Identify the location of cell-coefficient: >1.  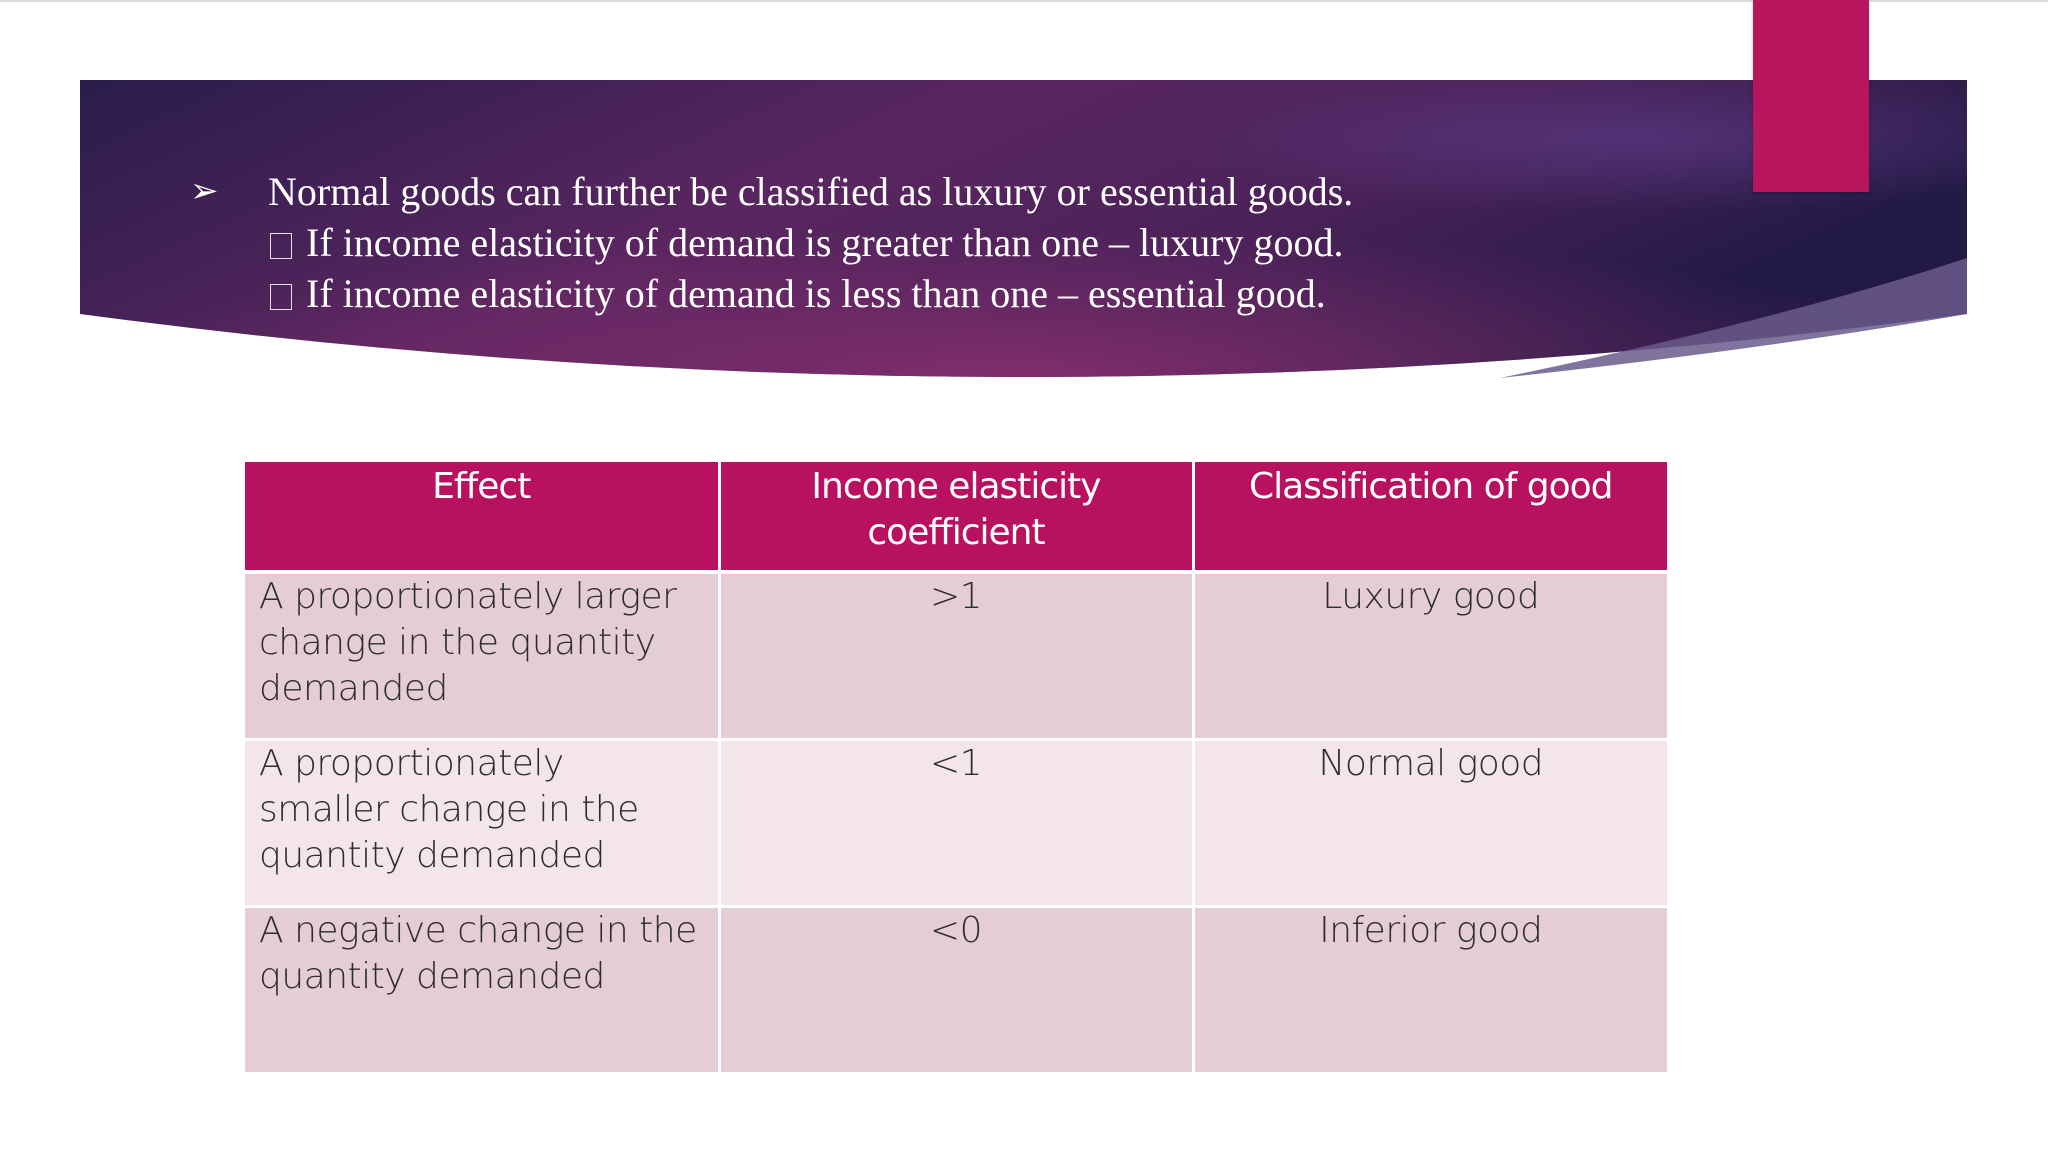
(957, 656).